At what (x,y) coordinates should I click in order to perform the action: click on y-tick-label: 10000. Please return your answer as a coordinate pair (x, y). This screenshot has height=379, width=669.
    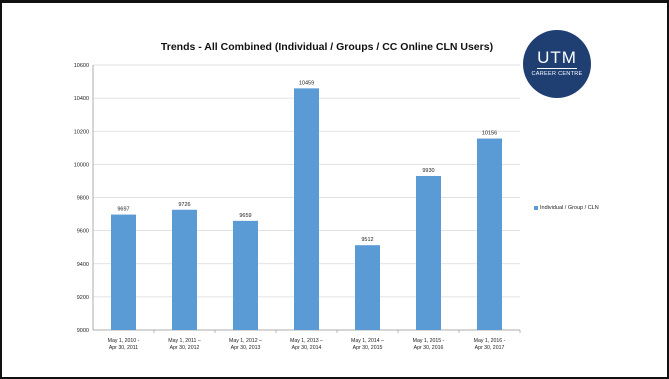
    Looking at the image, I should click on (81, 165).